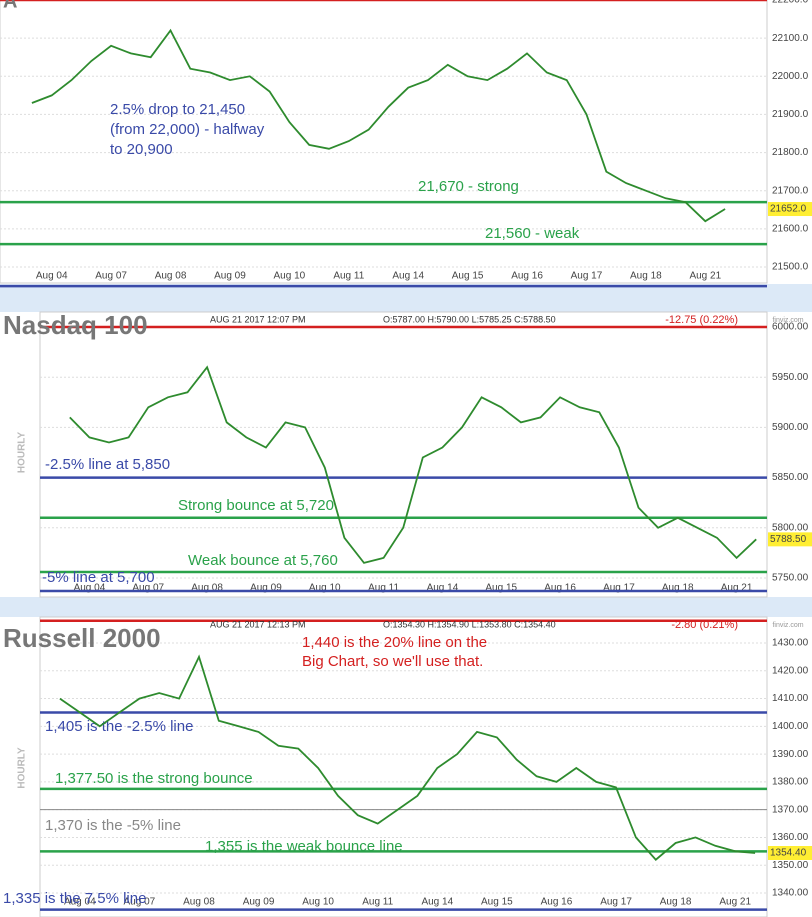 The width and height of the screenshot is (812, 917). What do you see at coordinates (701, 320) in the screenshot?
I see `header-change: -12.75 (0.22%)` at bounding box center [701, 320].